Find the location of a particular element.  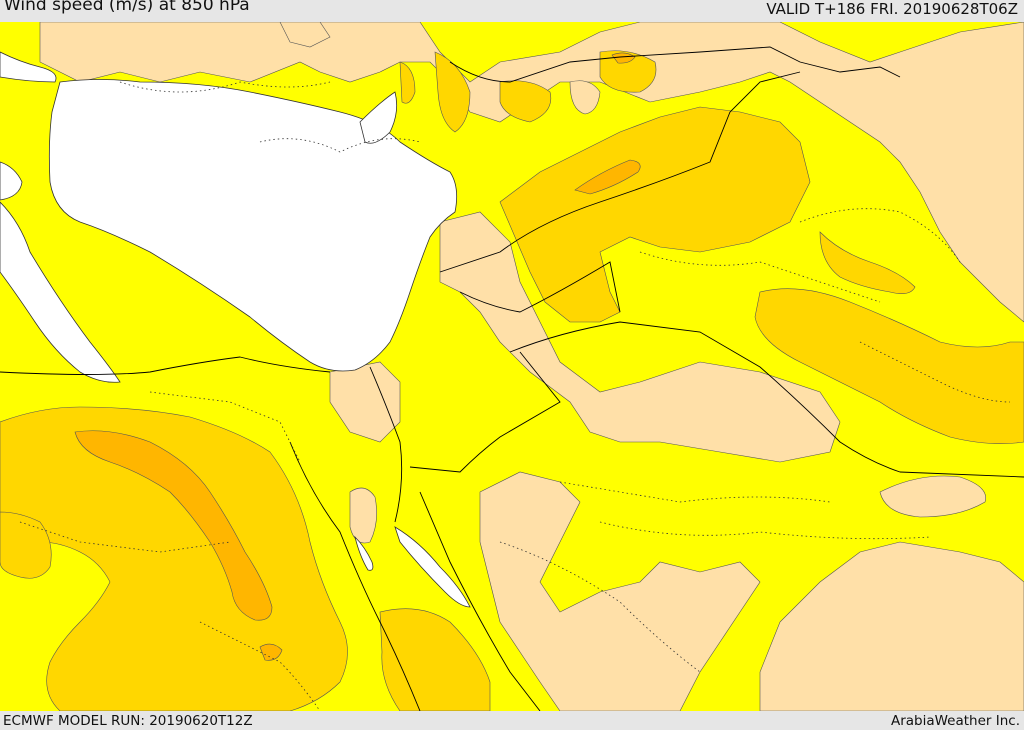

model-run: ECMWF MODEL RUN: 20190620T12Z is located at coordinates (128, 721).